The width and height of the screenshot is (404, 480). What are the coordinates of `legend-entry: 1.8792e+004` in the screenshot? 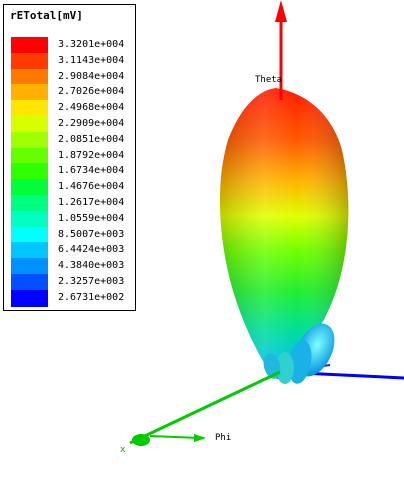 It's located at (69, 156).